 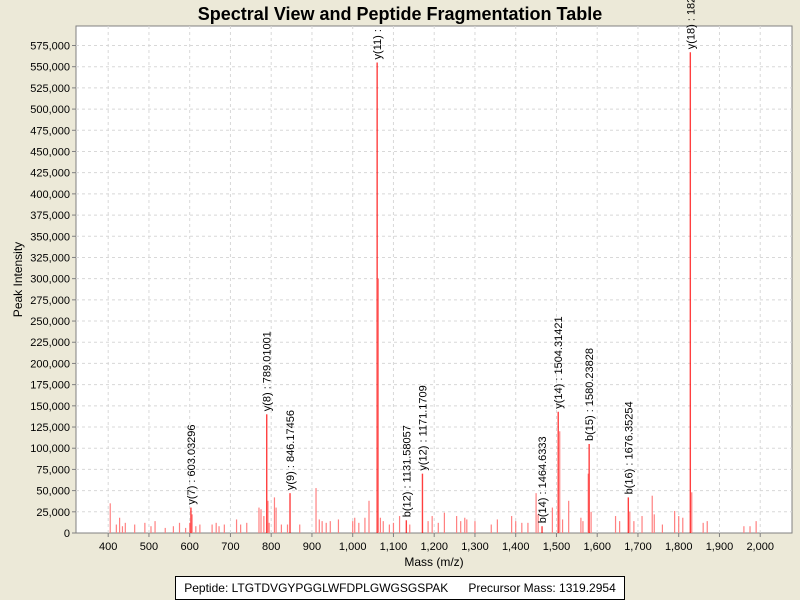 I want to click on x-tick-label: 1,100, so click(x=394, y=547).